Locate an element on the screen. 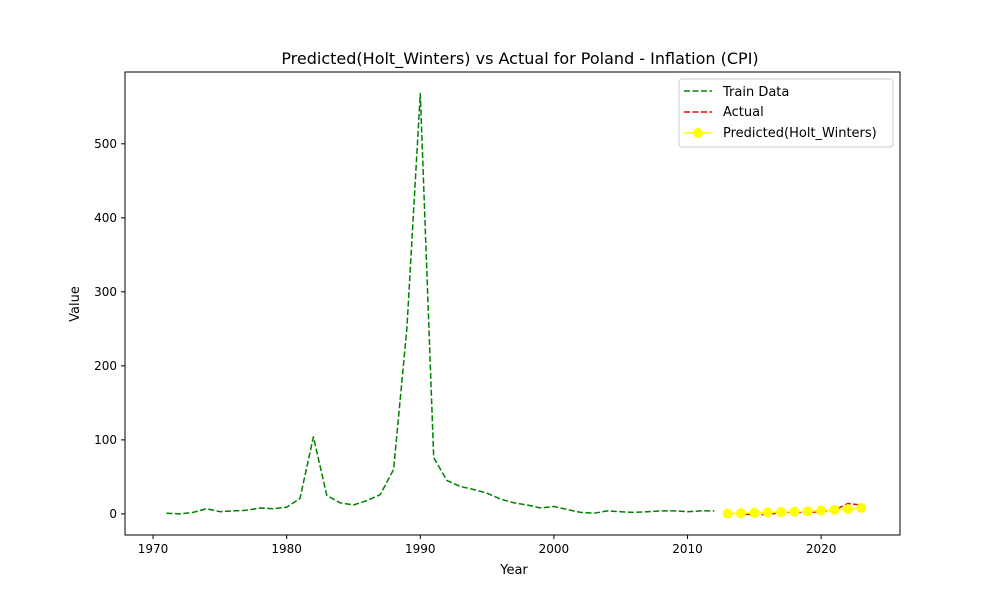  x-tick-label: 2000 is located at coordinates (554, 549).